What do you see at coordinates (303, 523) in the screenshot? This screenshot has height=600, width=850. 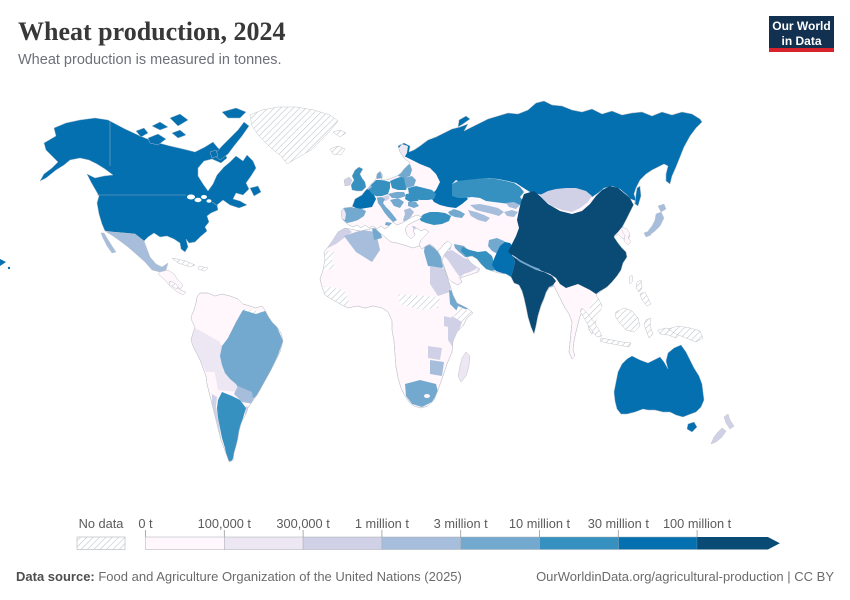 I see `svg-text: 300,000 t` at bounding box center [303, 523].